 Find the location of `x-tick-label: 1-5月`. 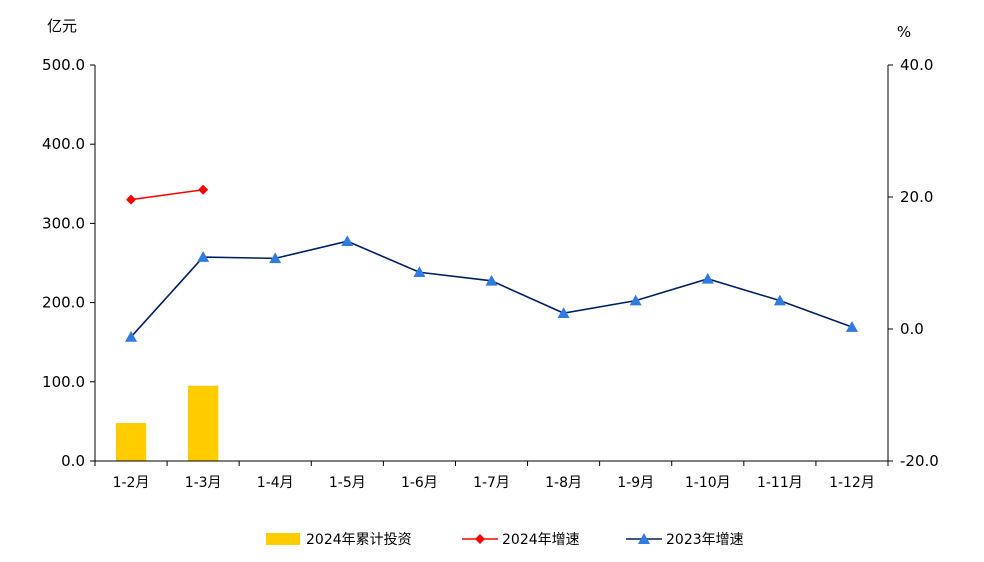

x-tick-label: 1-5月 is located at coordinates (347, 483).